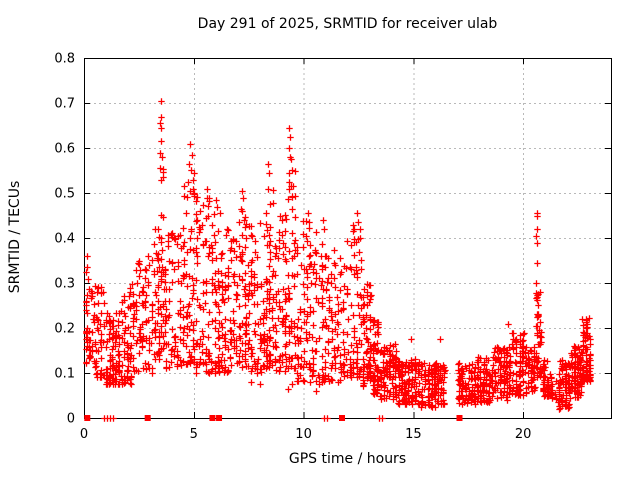 This screenshot has height=480, width=640. What do you see at coordinates (84, 434) in the screenshot?
I see `x-tick-label: 0` at bounding box center [84, 434].